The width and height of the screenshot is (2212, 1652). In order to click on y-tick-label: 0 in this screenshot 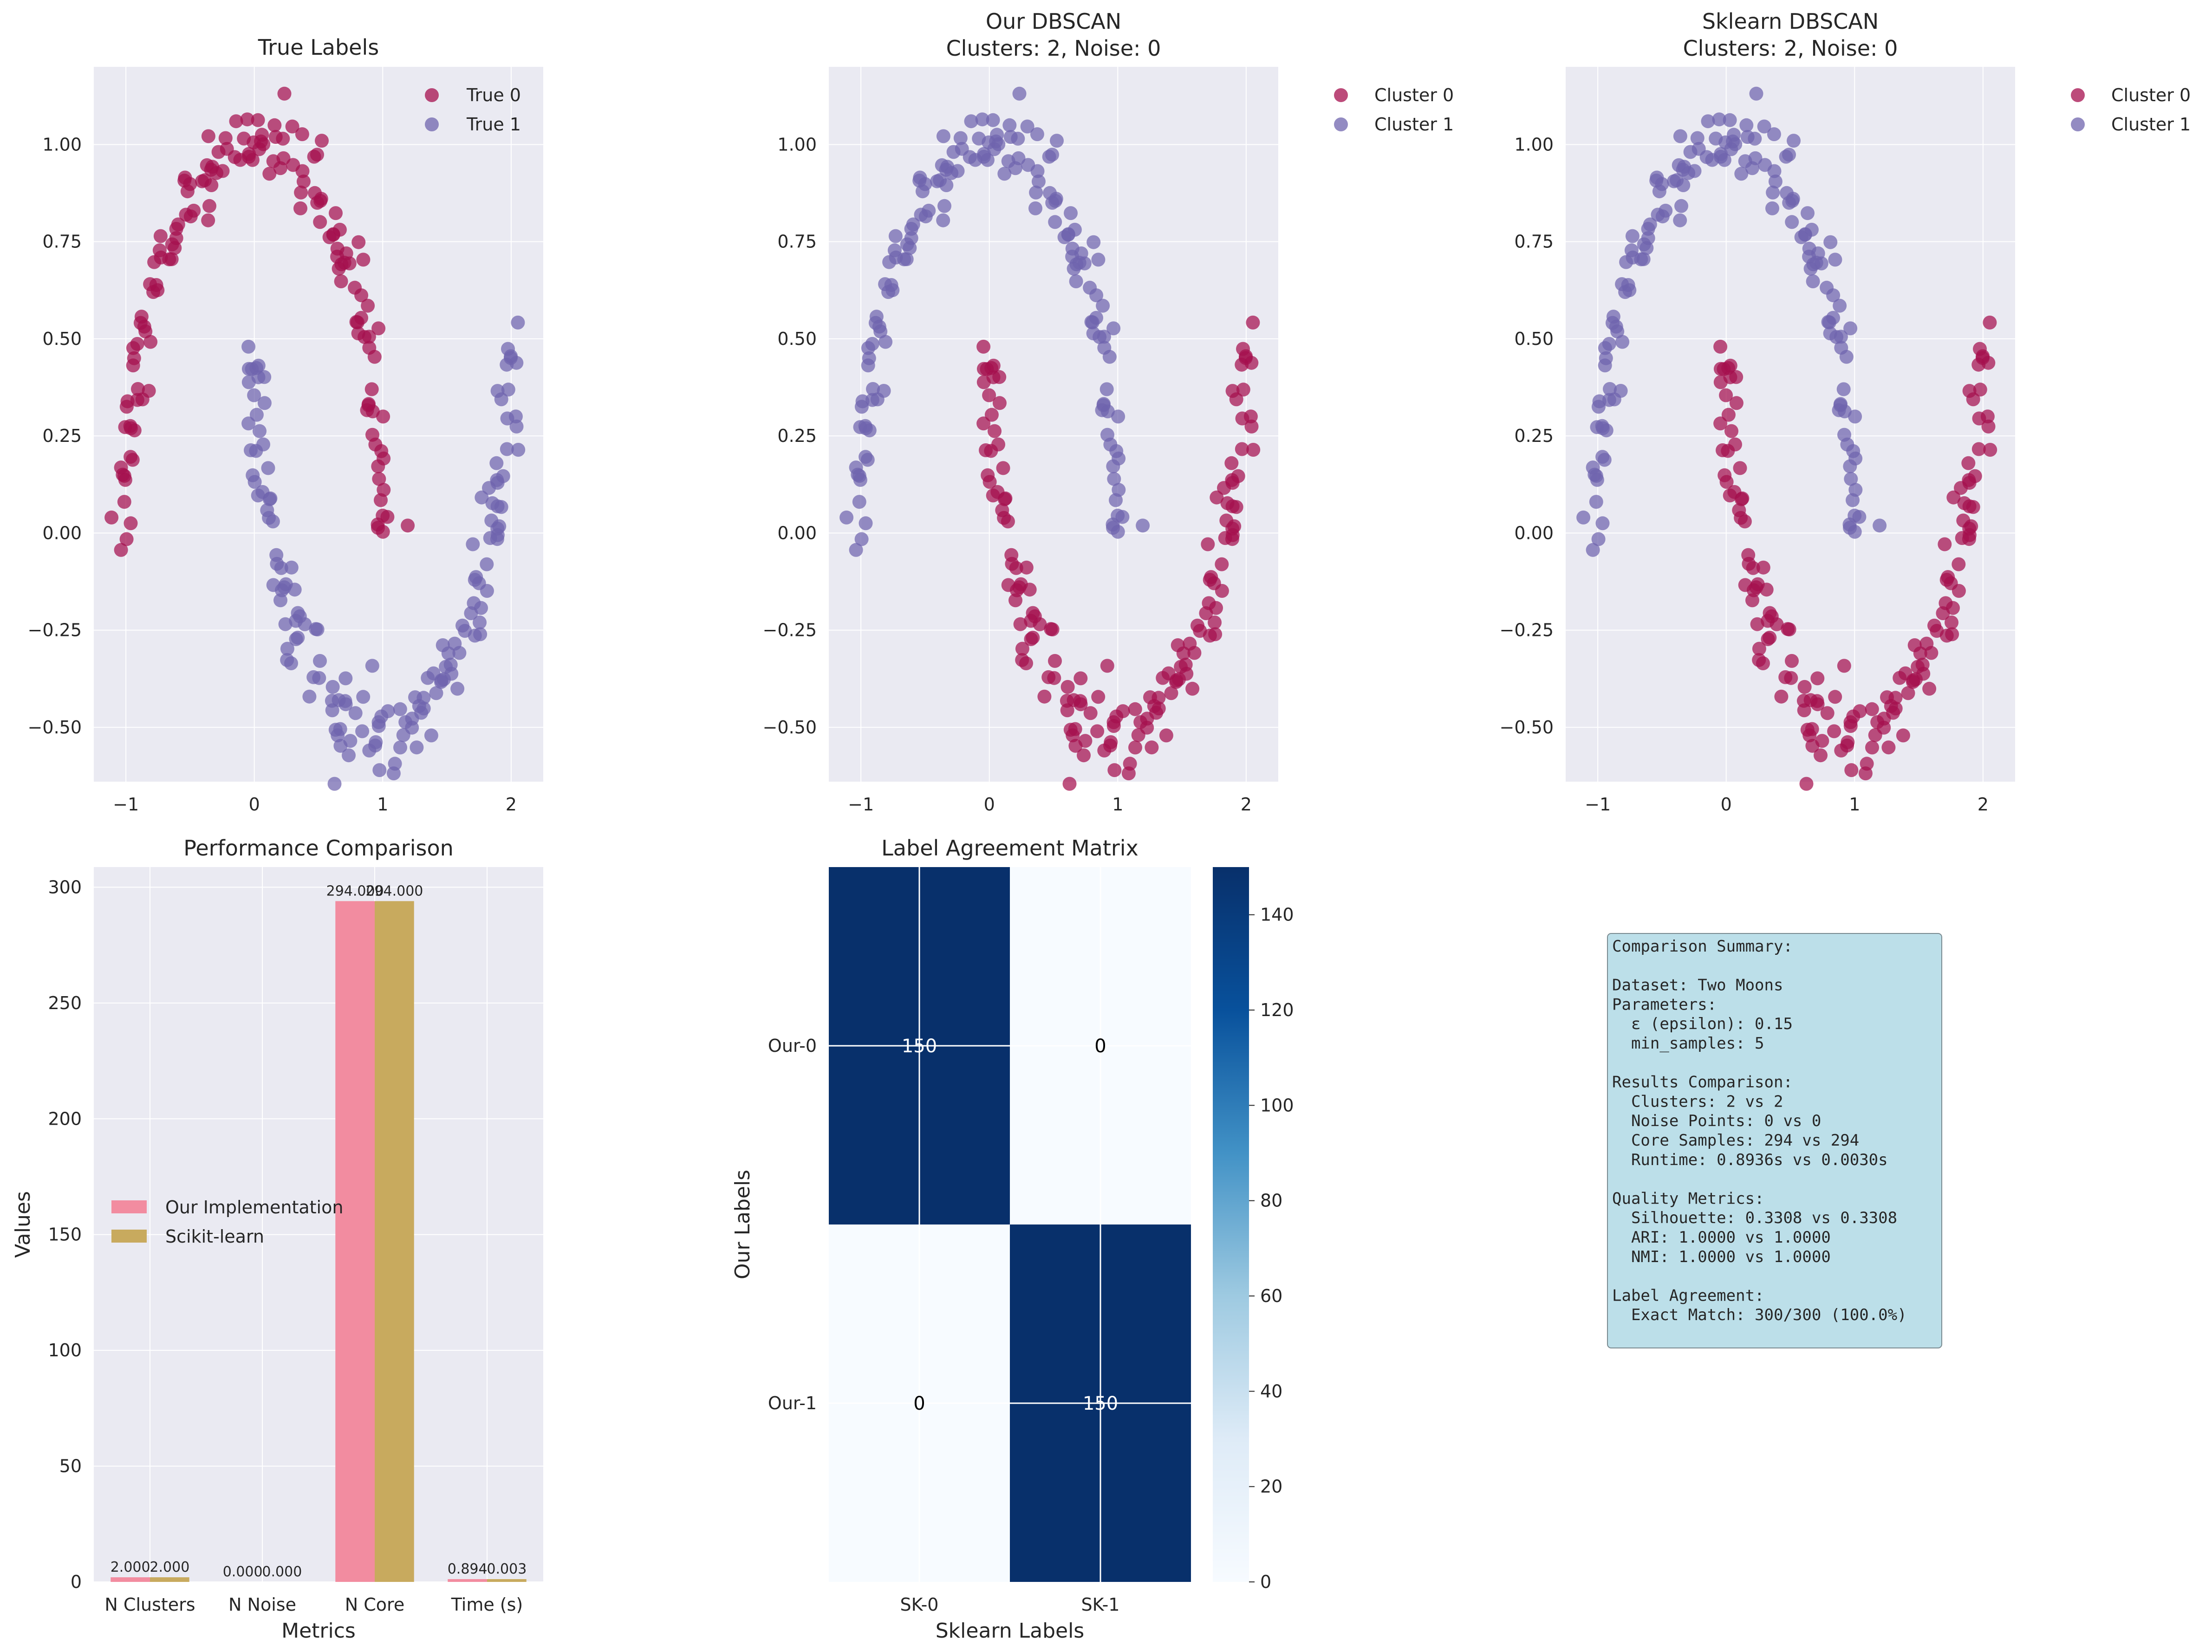, I will do `click(76, 1582)`.